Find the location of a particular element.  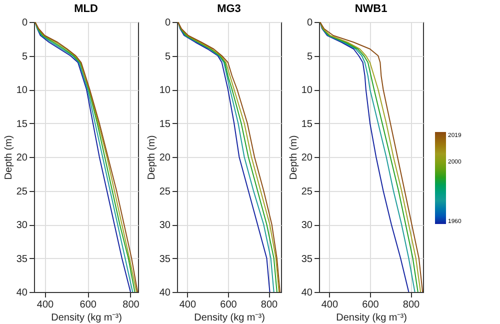

chart-title: MLD is located at coordinates (86, 9).